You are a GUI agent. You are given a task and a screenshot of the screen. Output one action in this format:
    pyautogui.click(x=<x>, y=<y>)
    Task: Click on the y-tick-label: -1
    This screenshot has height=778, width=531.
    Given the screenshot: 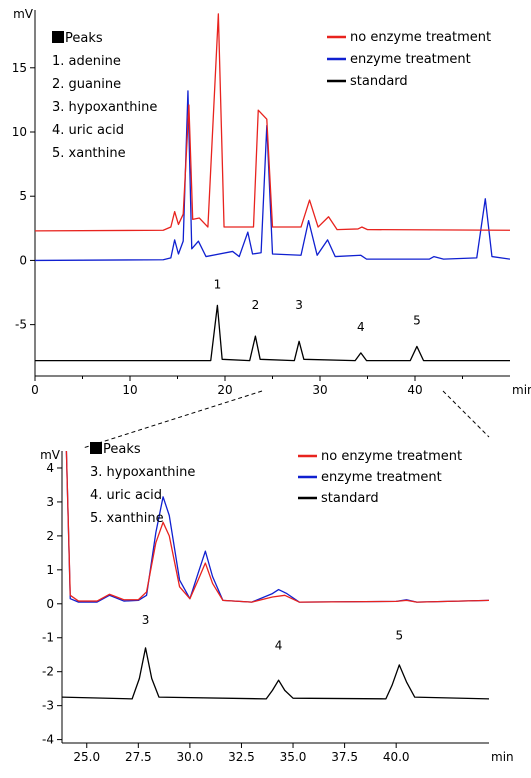 What is the action you would take?
    pyautogui.click(x=48, y=638)
    